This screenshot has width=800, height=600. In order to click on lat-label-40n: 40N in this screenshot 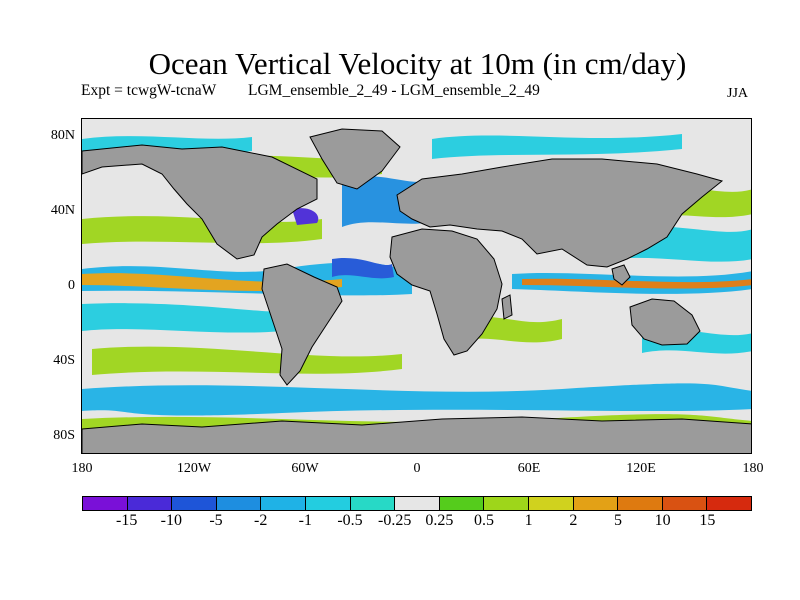, I will do `click(62, 210)`.